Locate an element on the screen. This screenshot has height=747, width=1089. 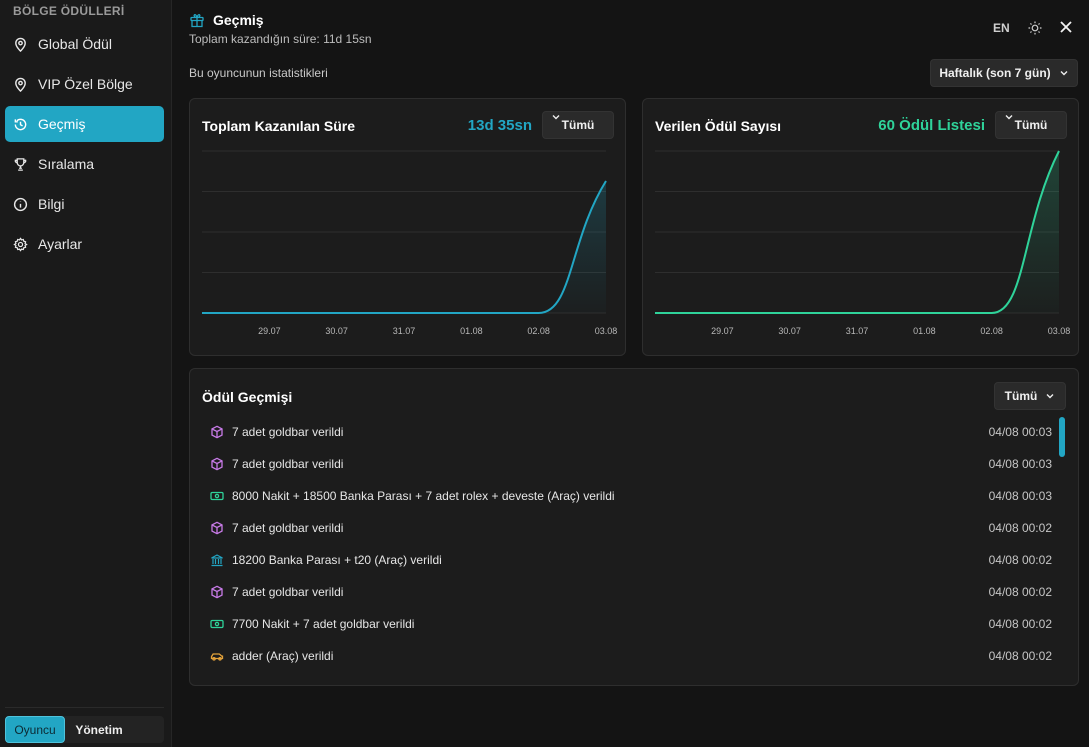
sidebar-item-siralama: Sıralama is located at coordinates (84, 164).